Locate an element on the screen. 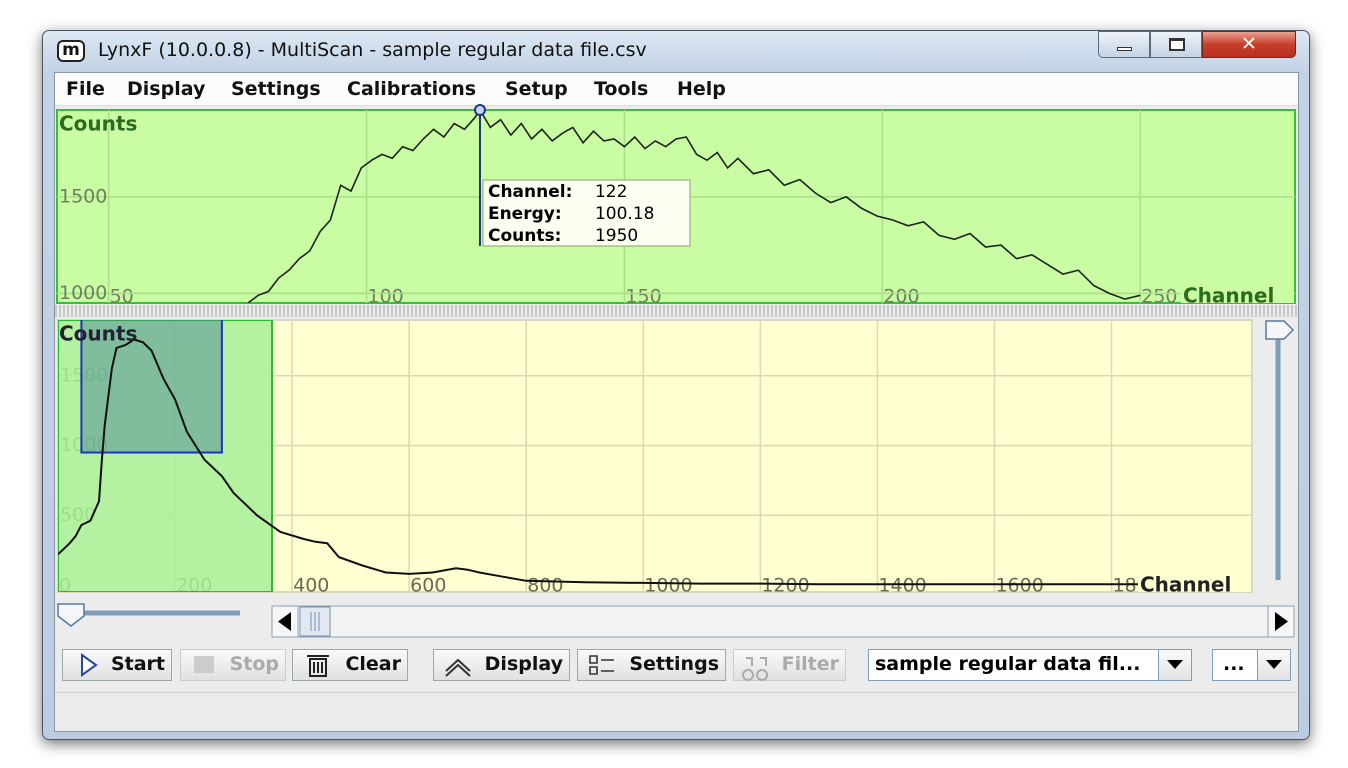  display-button: Display is located at coordinates (501, 665).